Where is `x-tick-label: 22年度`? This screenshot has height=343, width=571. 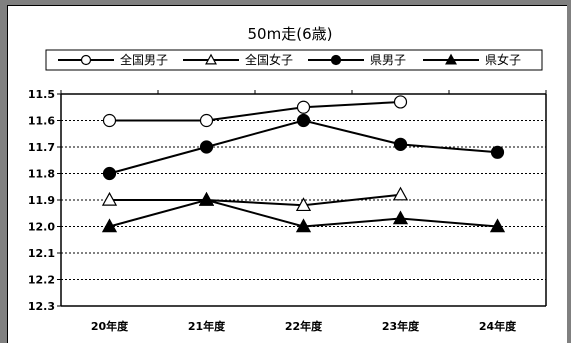 x-tick-label: 22年度 is located at coordinates (304, 326).